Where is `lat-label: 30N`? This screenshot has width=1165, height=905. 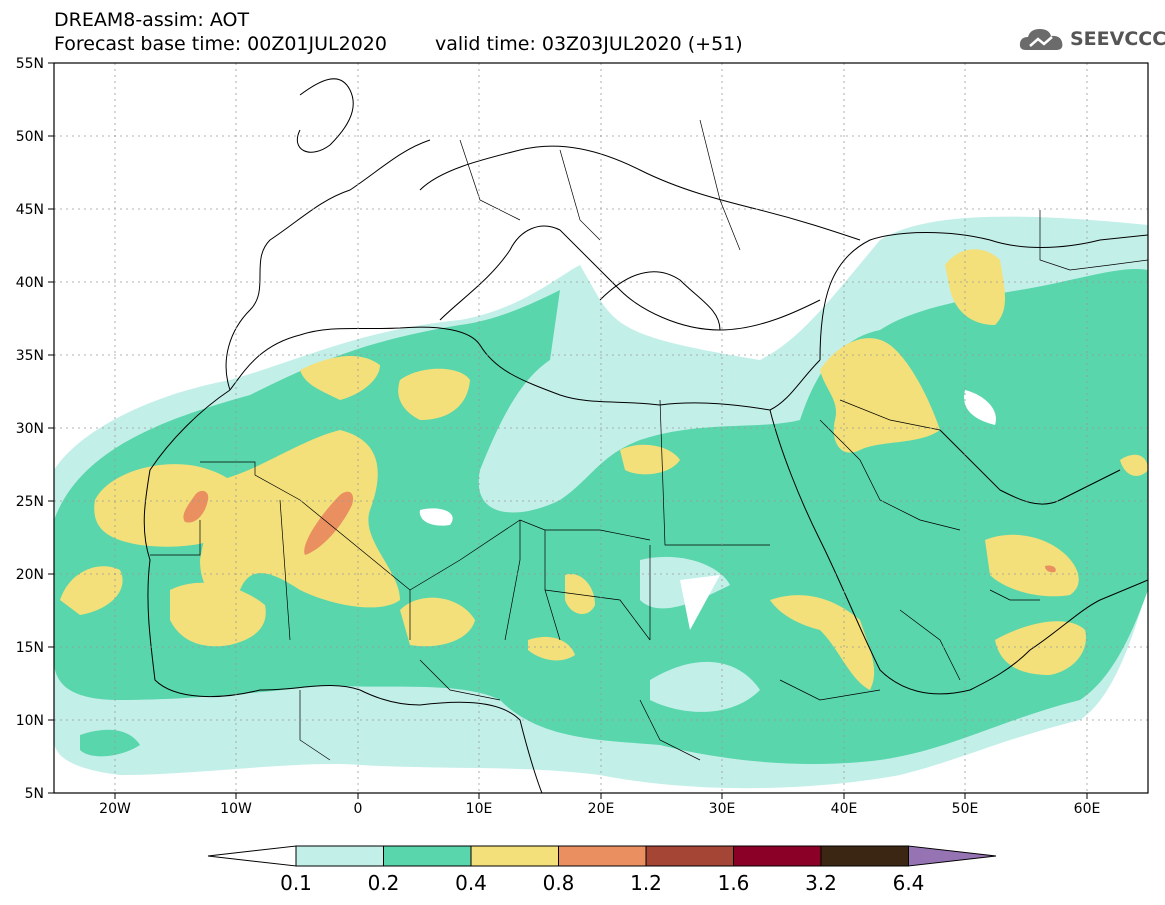 lat-label: 30N is located at coordinates (30, 429).